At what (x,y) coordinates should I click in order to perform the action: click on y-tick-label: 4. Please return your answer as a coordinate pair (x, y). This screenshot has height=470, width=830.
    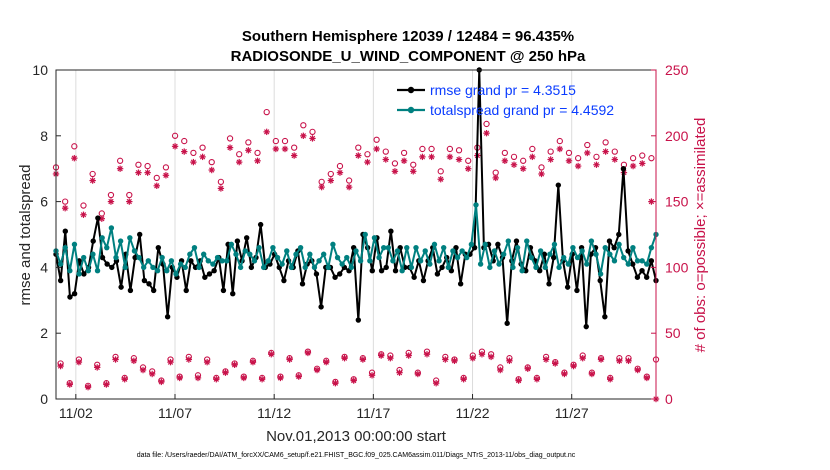
    Looking at the image, I should click on (44, 267).